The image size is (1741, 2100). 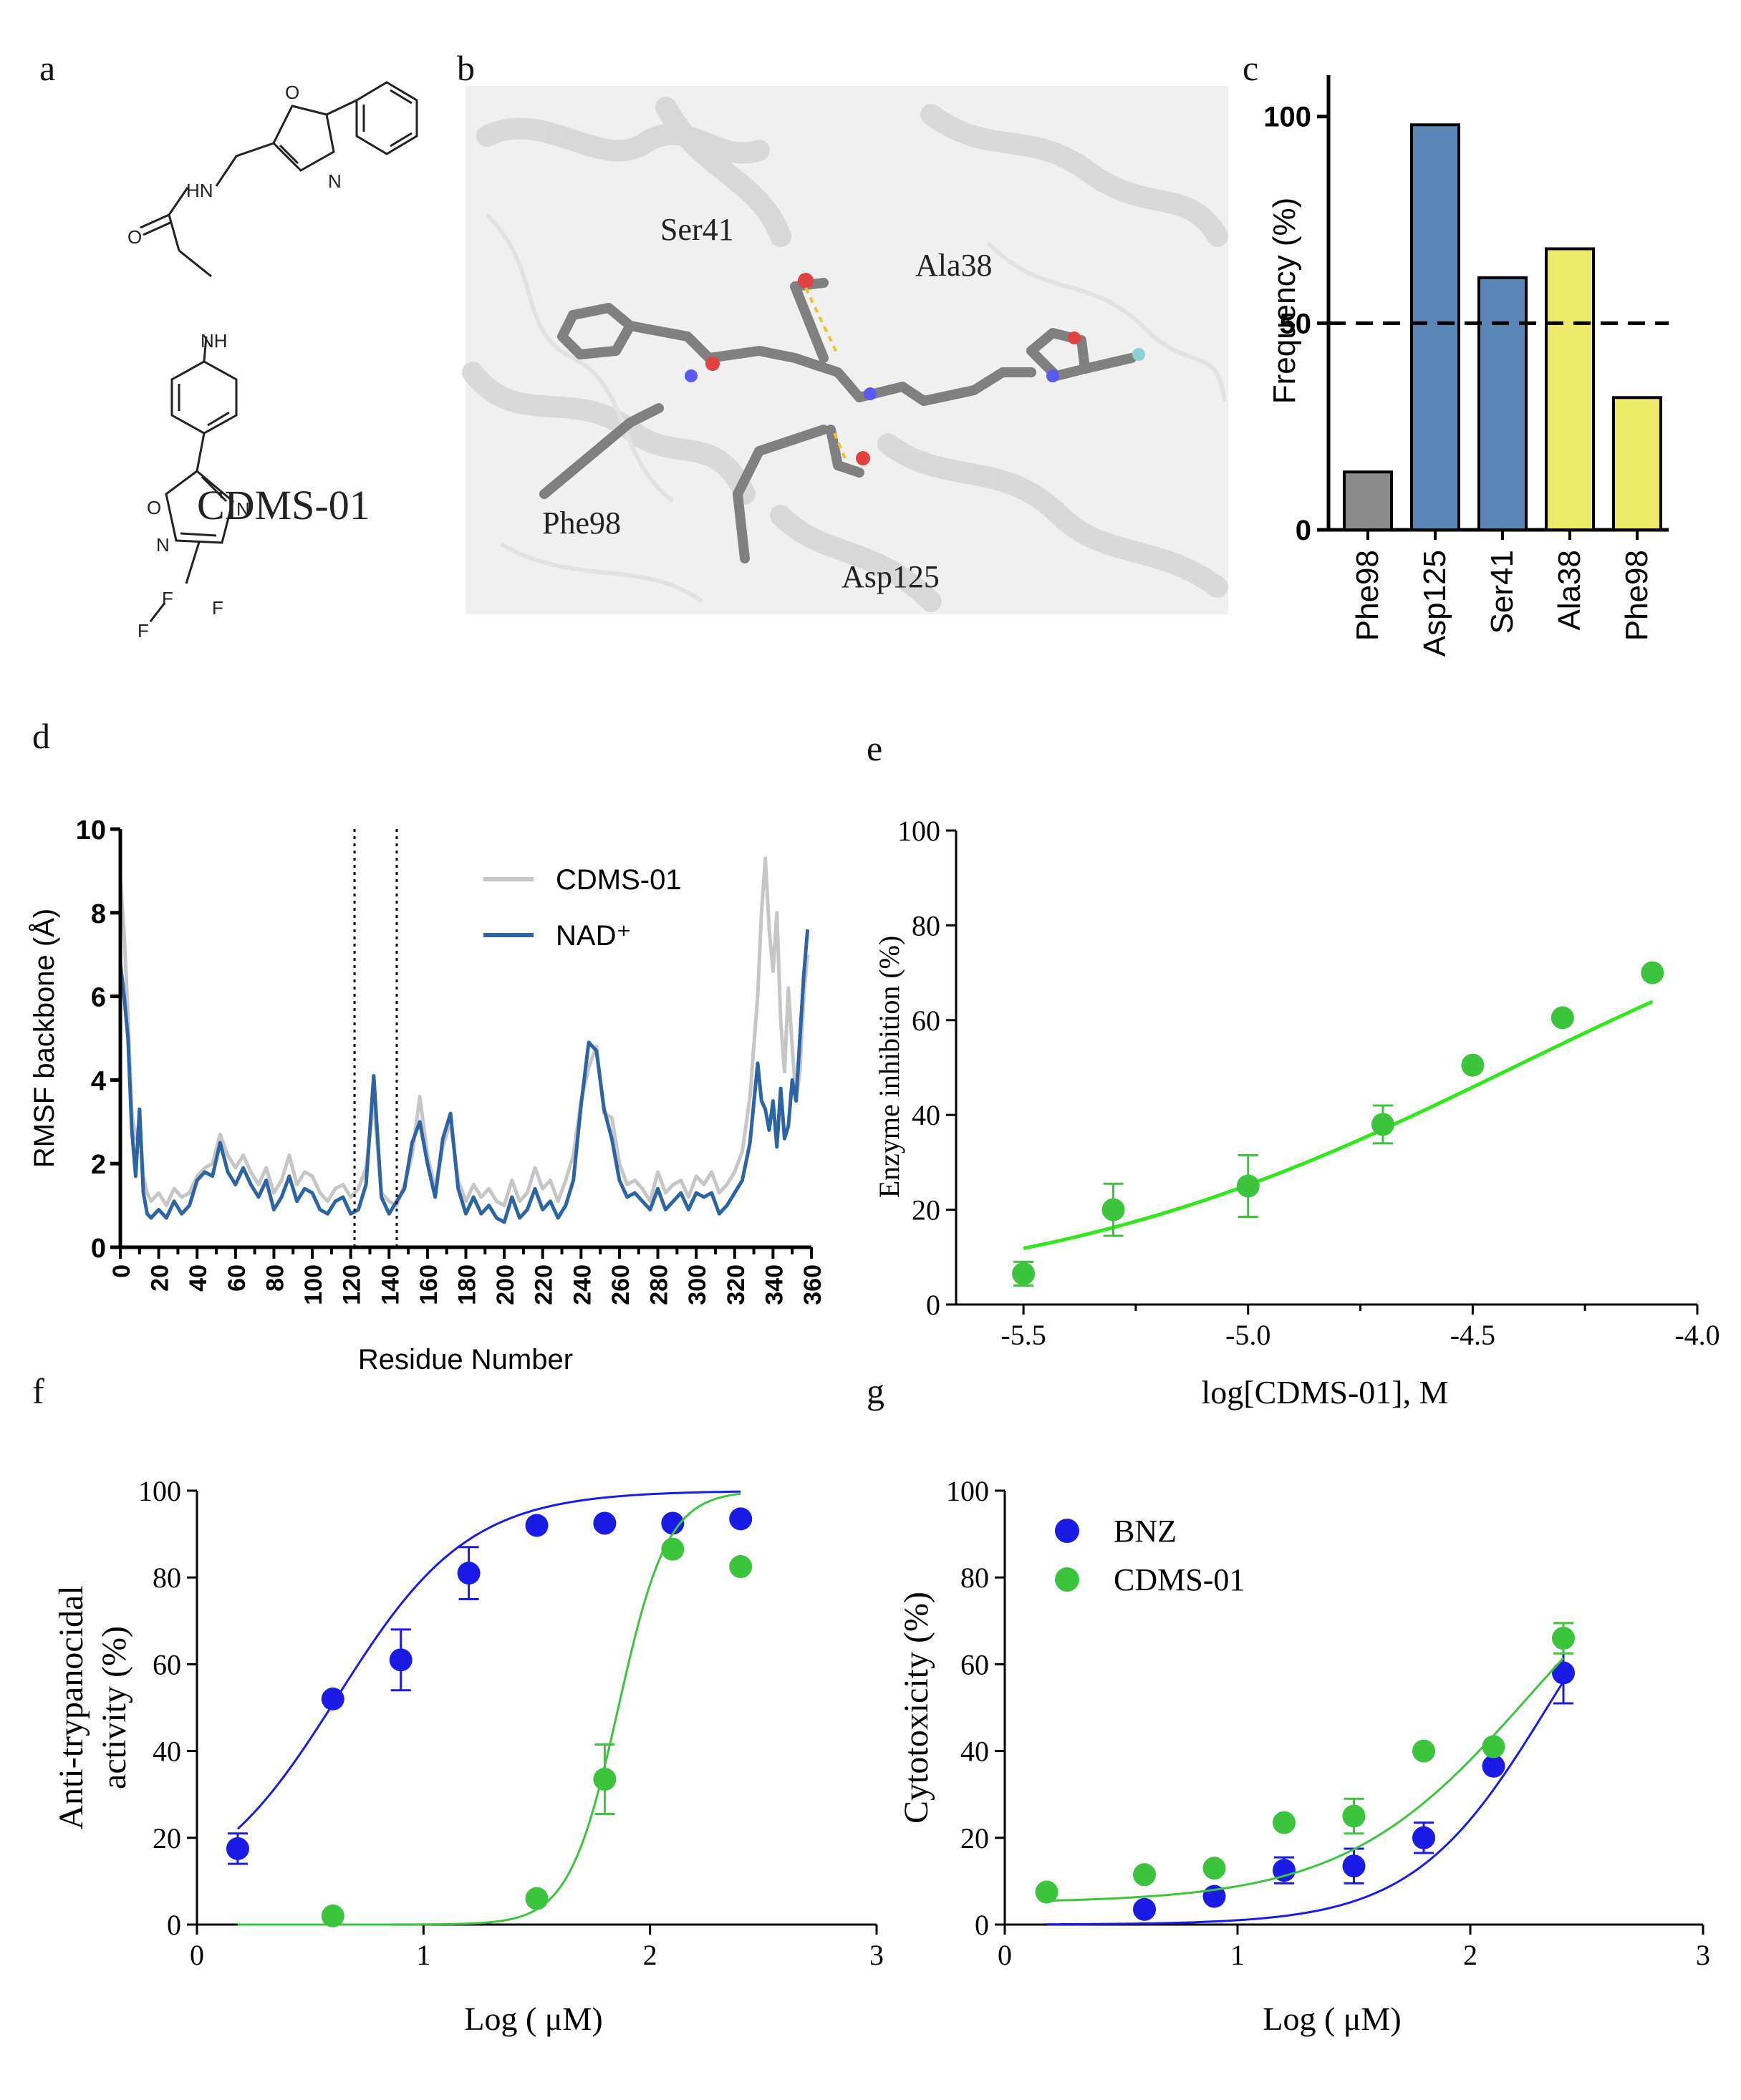 I want to click on x-tick-label: 0, so click(x=197, y=1955).